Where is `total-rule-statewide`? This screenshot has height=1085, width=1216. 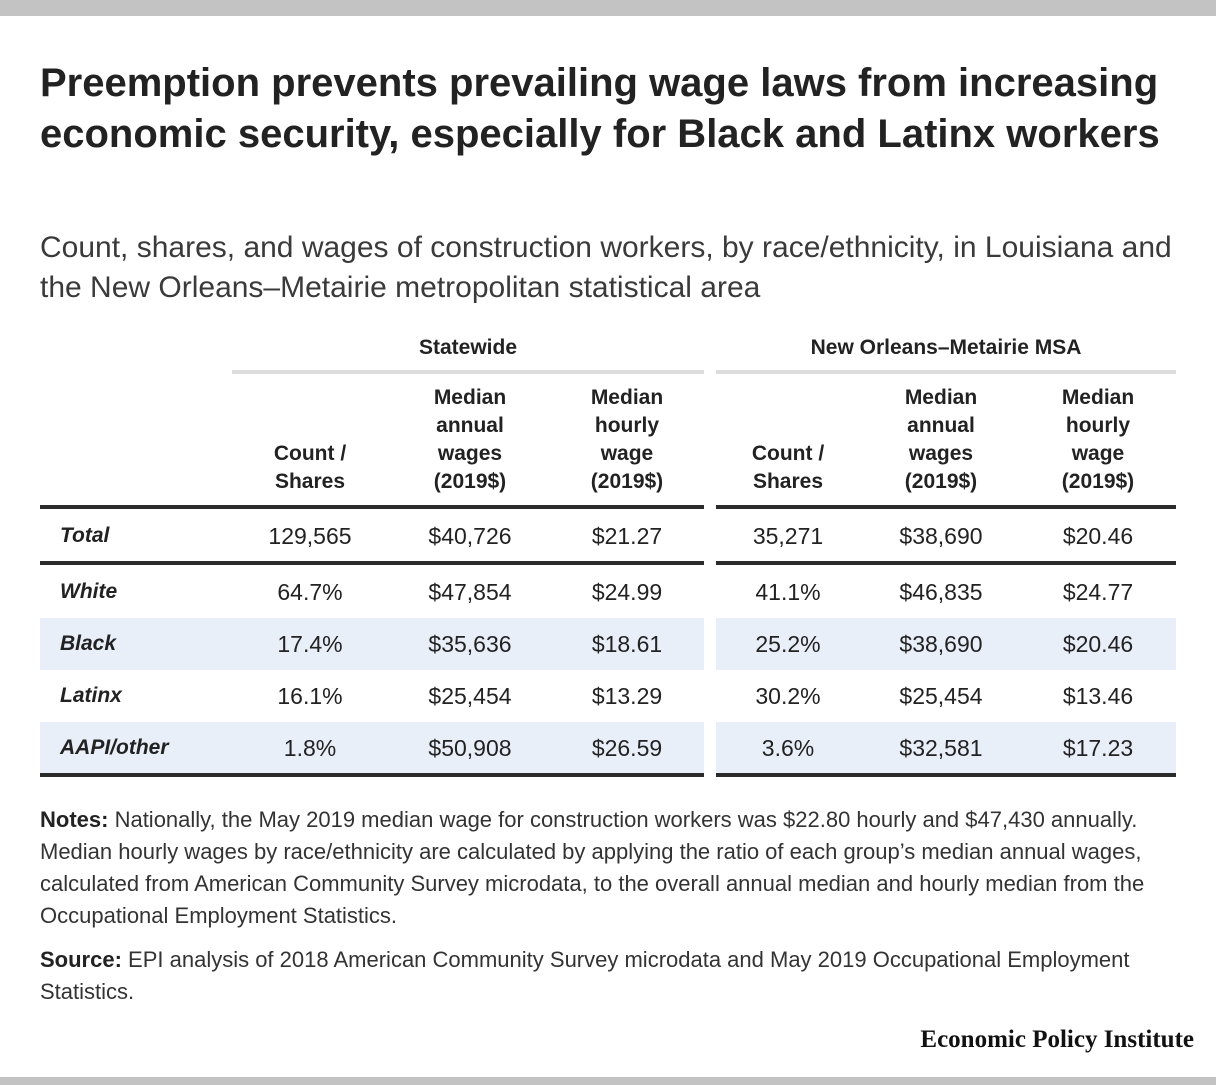 total-rule-statewide is located at coordinates (372, 563).